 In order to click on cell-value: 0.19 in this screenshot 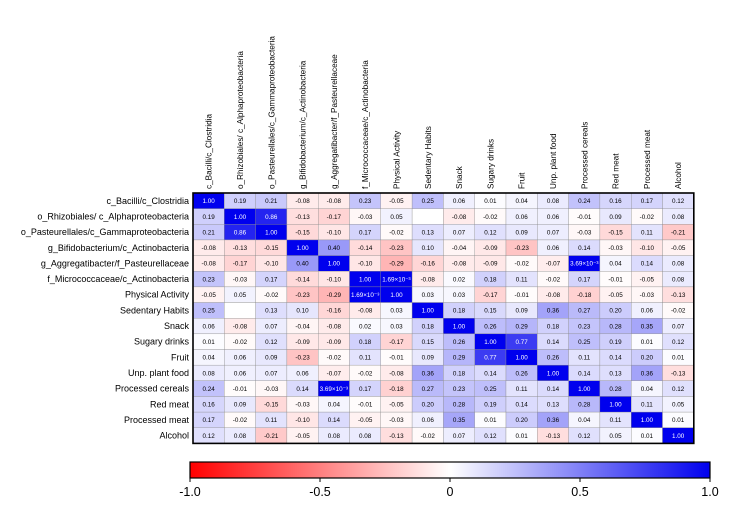, I will do `click(490, 405)`.